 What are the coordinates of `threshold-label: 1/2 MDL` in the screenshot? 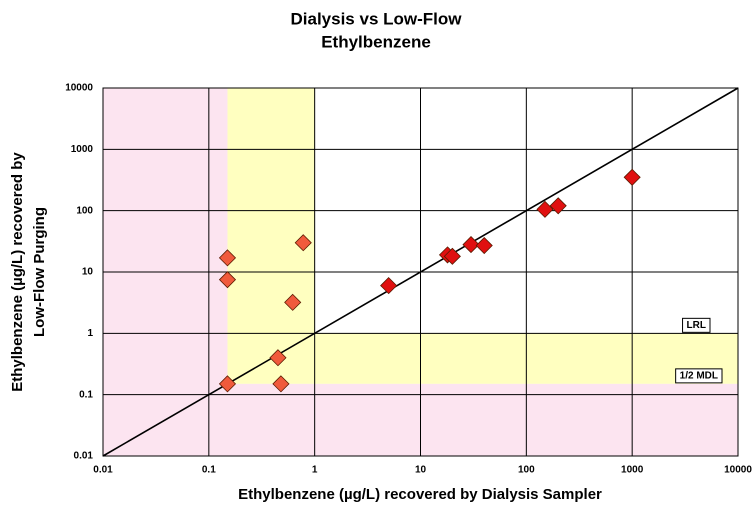 It's located at (699, 376).